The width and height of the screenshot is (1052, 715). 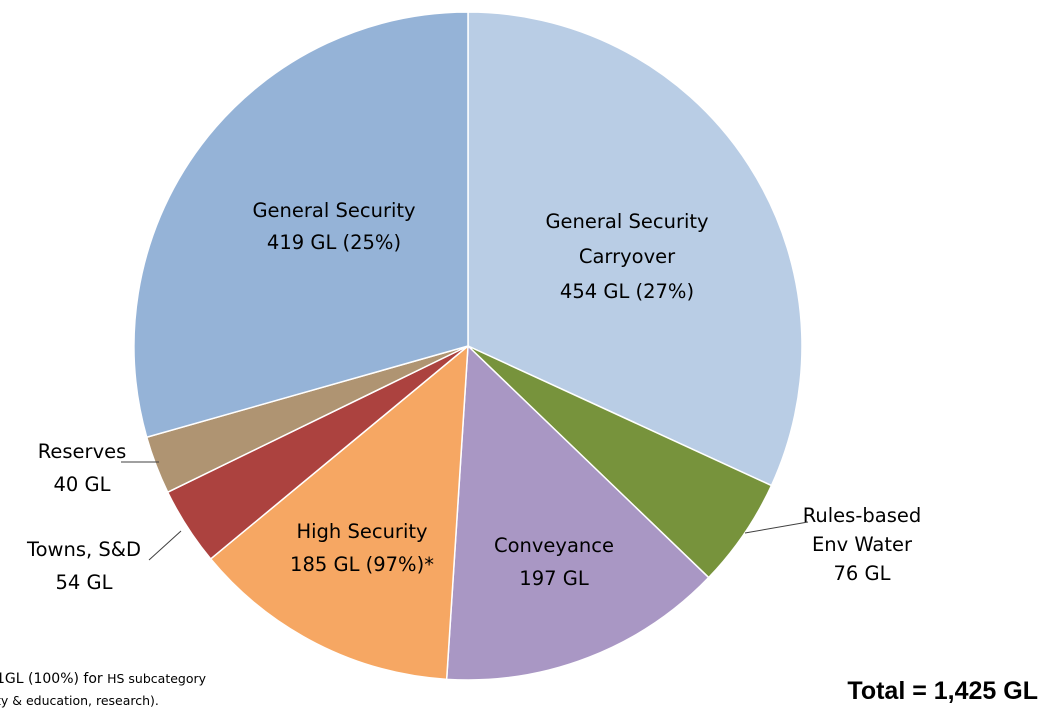 I want to click on footnote-part1: 1GL (100%) for, so click(x=54, y=679).